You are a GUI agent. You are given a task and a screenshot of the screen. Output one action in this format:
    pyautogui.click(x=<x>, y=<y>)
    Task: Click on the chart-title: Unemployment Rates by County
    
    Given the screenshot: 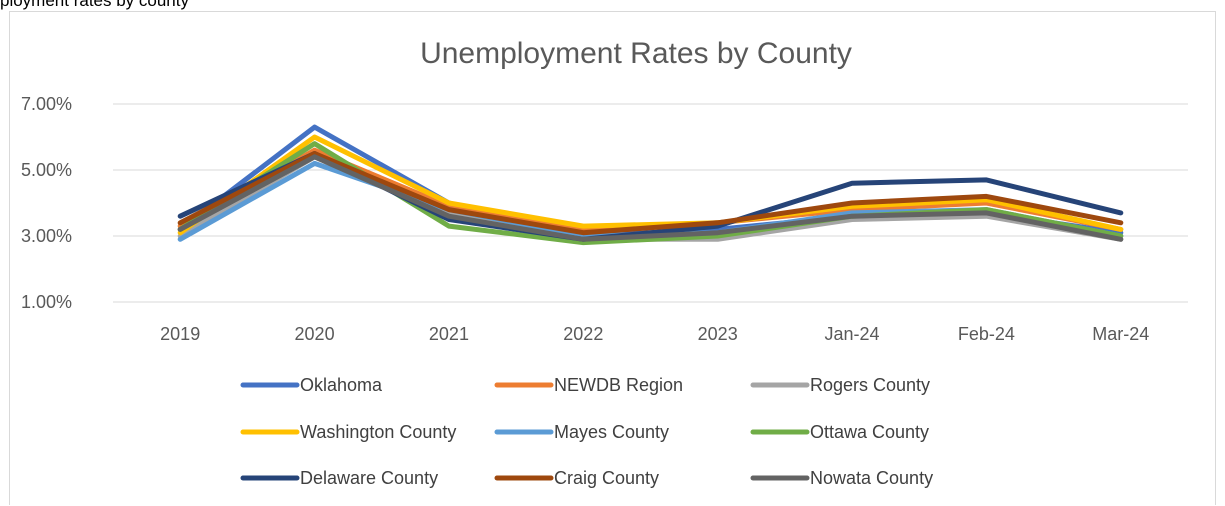 What is the action you would take?
    pyautogui.click(x=636, y=53)
    